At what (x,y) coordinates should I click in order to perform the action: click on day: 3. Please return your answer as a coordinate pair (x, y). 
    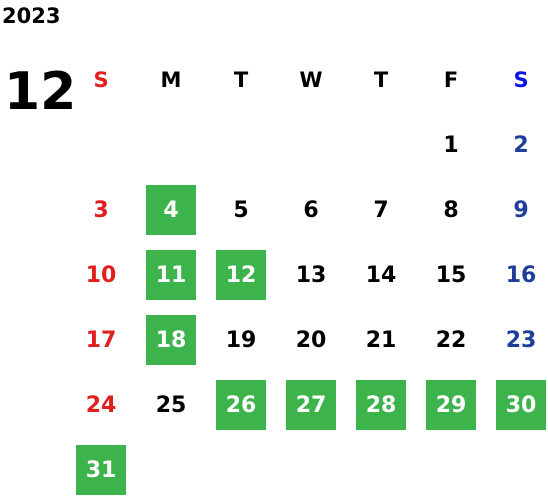
    Looking at the image, I should click on (101, 210).